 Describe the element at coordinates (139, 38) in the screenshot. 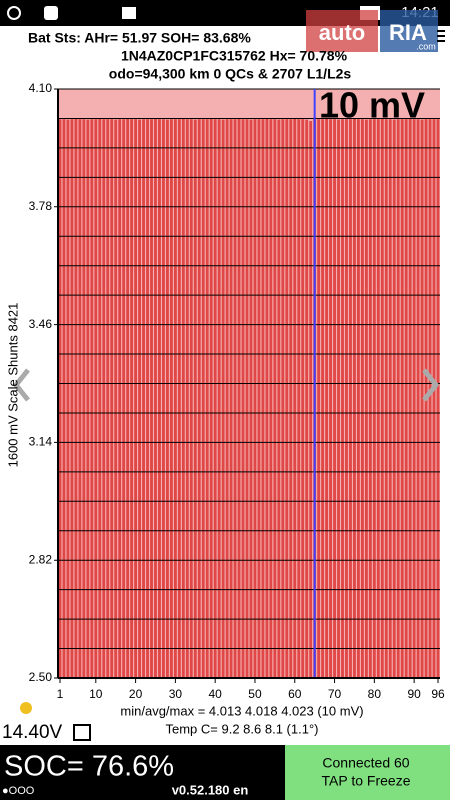

I see `header-line: Bat Sts: AHr= 51.97 SOH= 83.68%` at that location.